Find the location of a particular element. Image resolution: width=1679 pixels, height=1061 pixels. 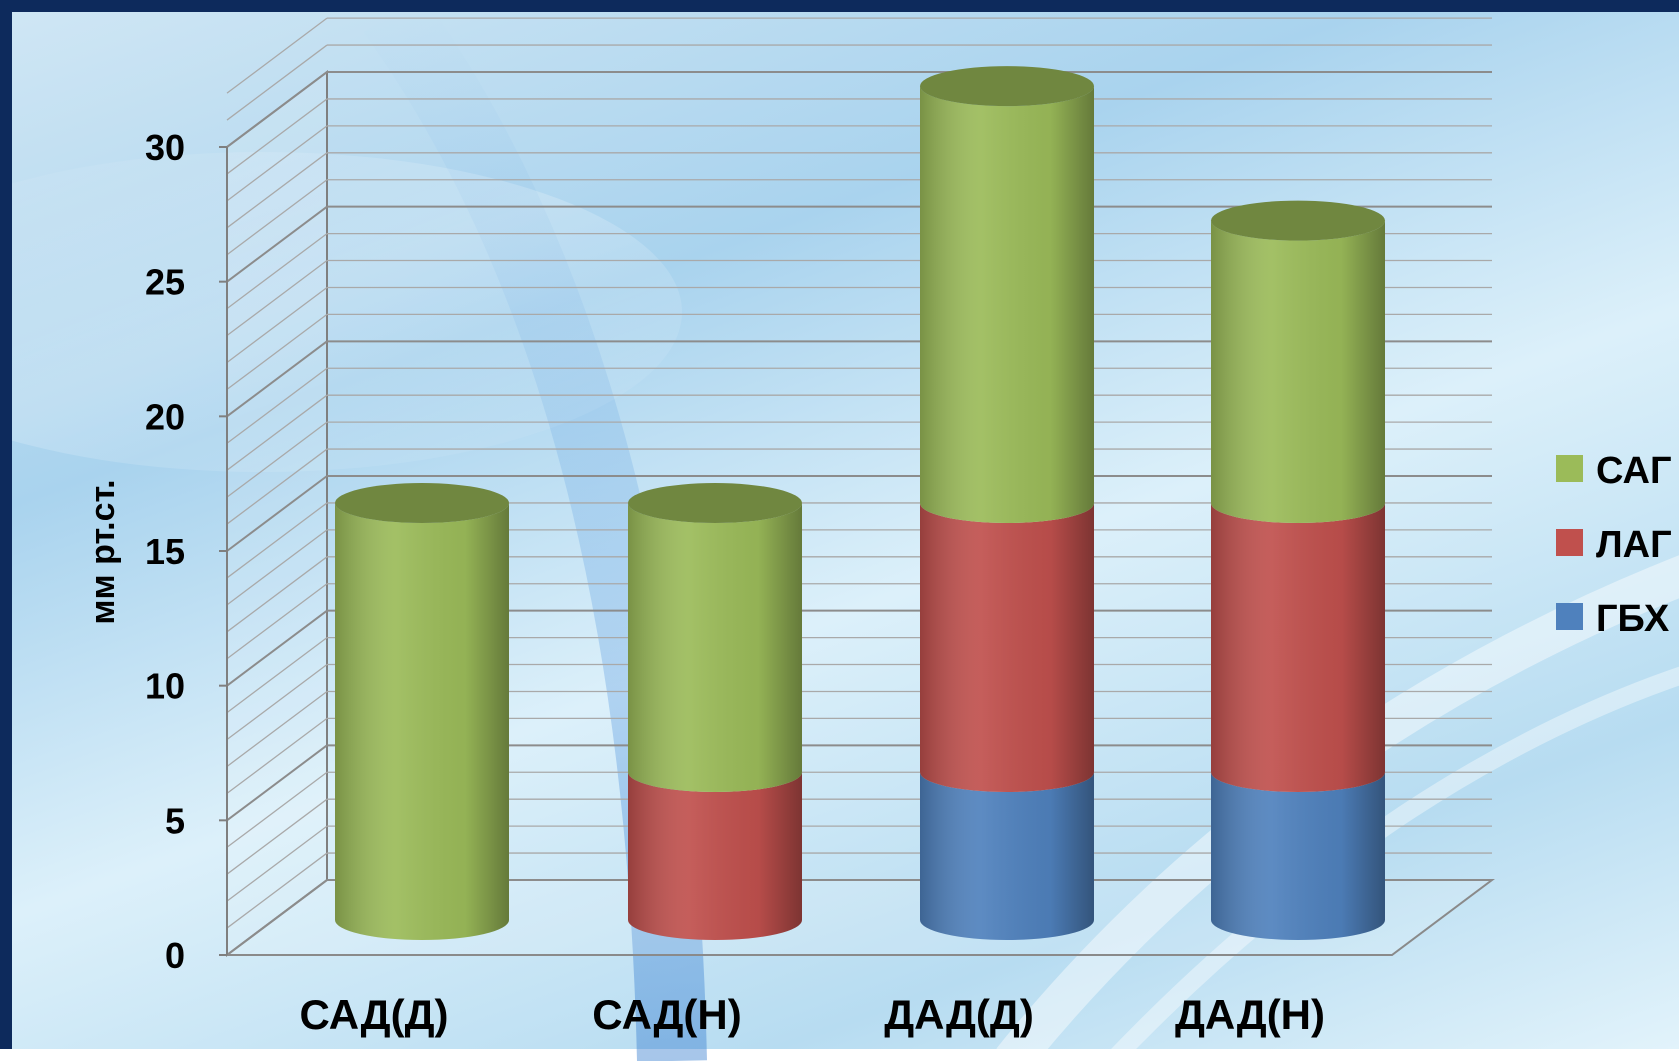

y-axis-label: мм рт.ст. is located at coordinates (103, 551).